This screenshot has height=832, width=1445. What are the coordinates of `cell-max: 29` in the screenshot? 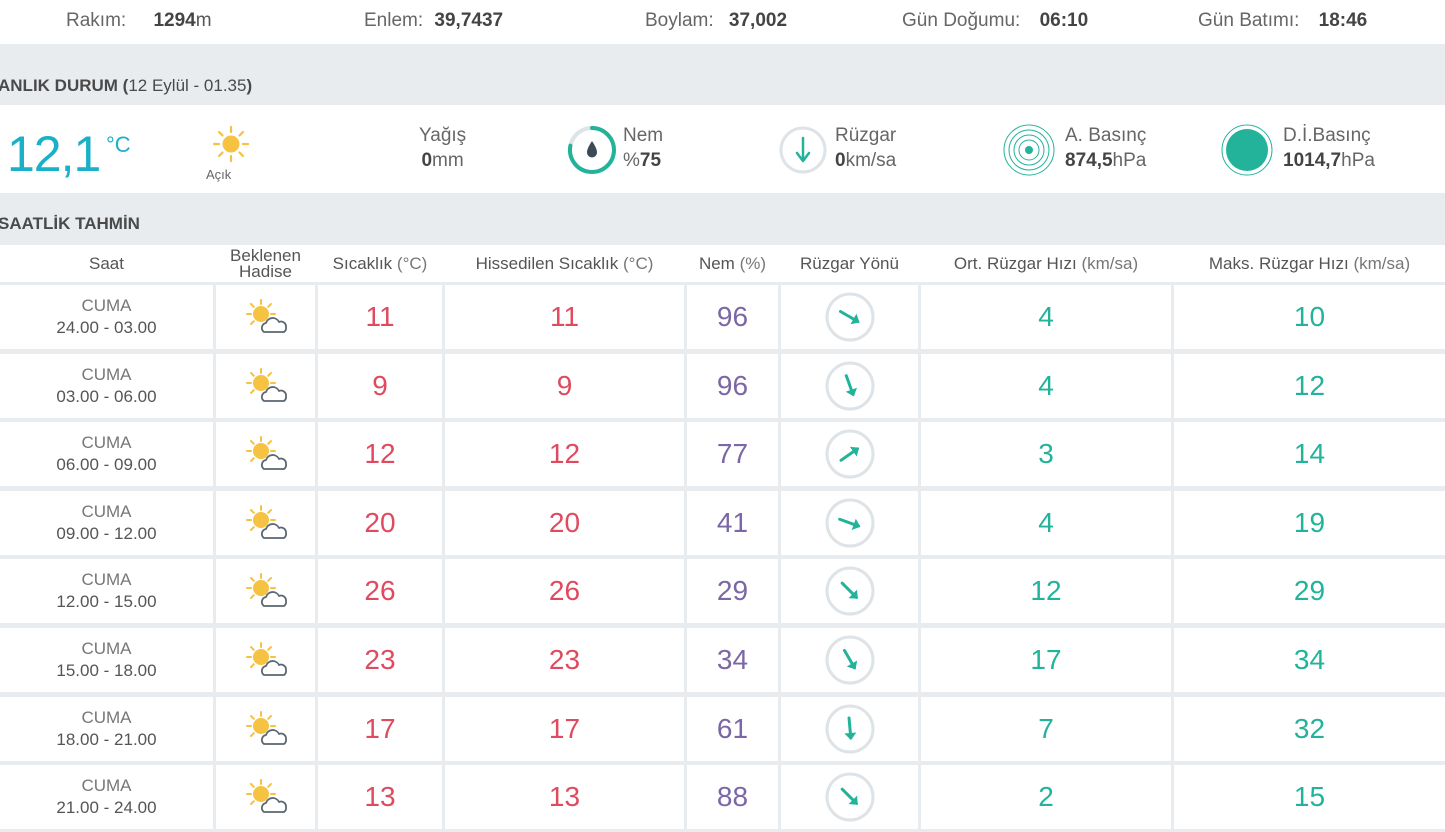 It's located at (1309, 591).